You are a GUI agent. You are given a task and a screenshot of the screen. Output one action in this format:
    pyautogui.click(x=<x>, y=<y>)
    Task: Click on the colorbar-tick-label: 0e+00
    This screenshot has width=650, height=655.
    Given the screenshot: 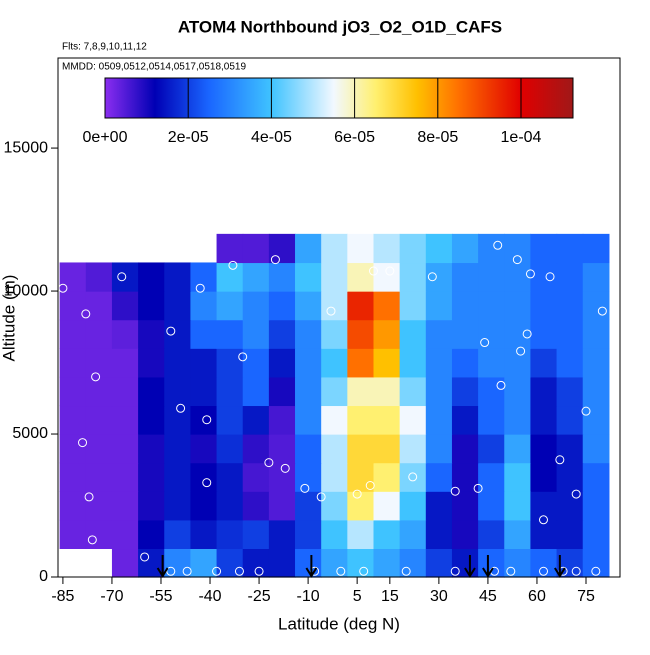 What is the action you would take?
    pyautogui.click(x=105, y=137)
    